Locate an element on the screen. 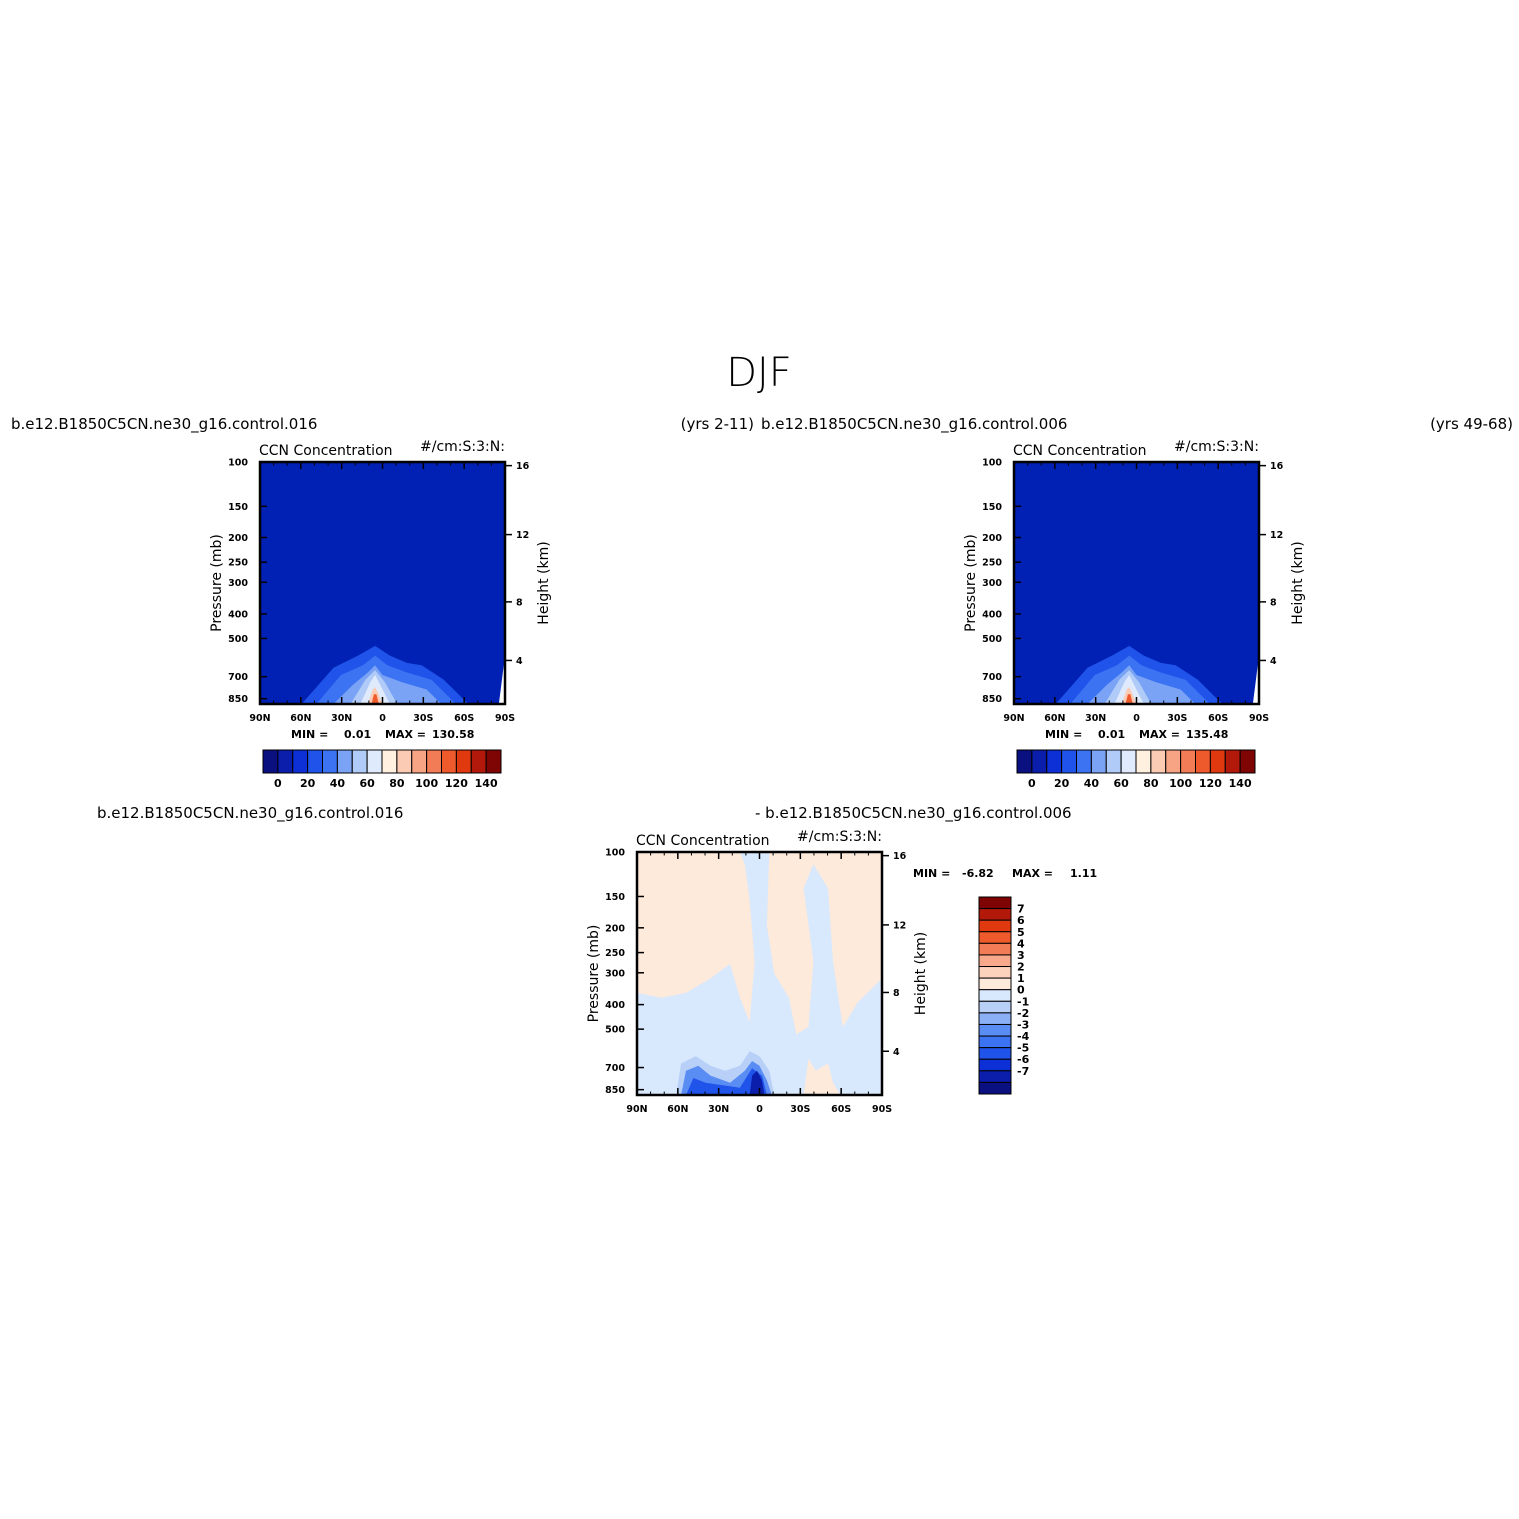 This screenshot has height=1519, width=1519. min-label: MIN = is located at coordinates (309, 734).